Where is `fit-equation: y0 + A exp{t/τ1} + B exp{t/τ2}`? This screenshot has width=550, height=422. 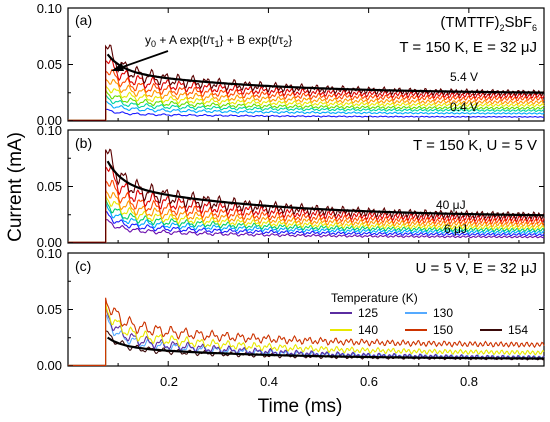 fit-equation: y0 + A exp{t/τ1} + B exp{t/τ2} is located at coordinates (218, 41).